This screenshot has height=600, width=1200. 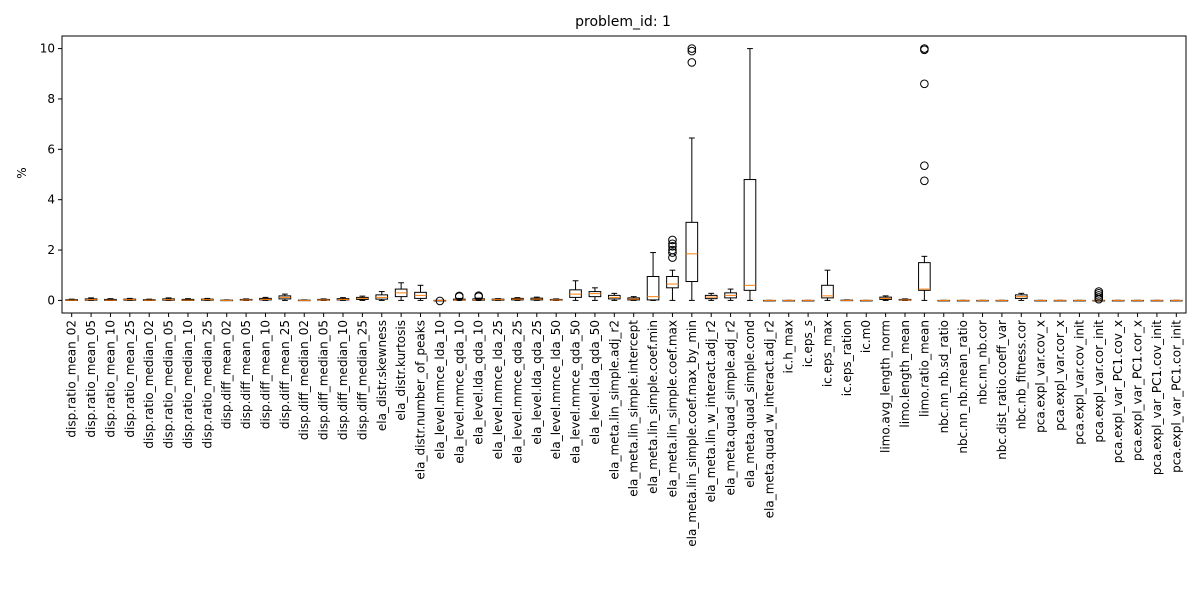 What do you see at coordinates (72, 379) in the screenshot?
I see `x-tick-label: disp.ratio_mean_02` at bounding box center [72, 379].